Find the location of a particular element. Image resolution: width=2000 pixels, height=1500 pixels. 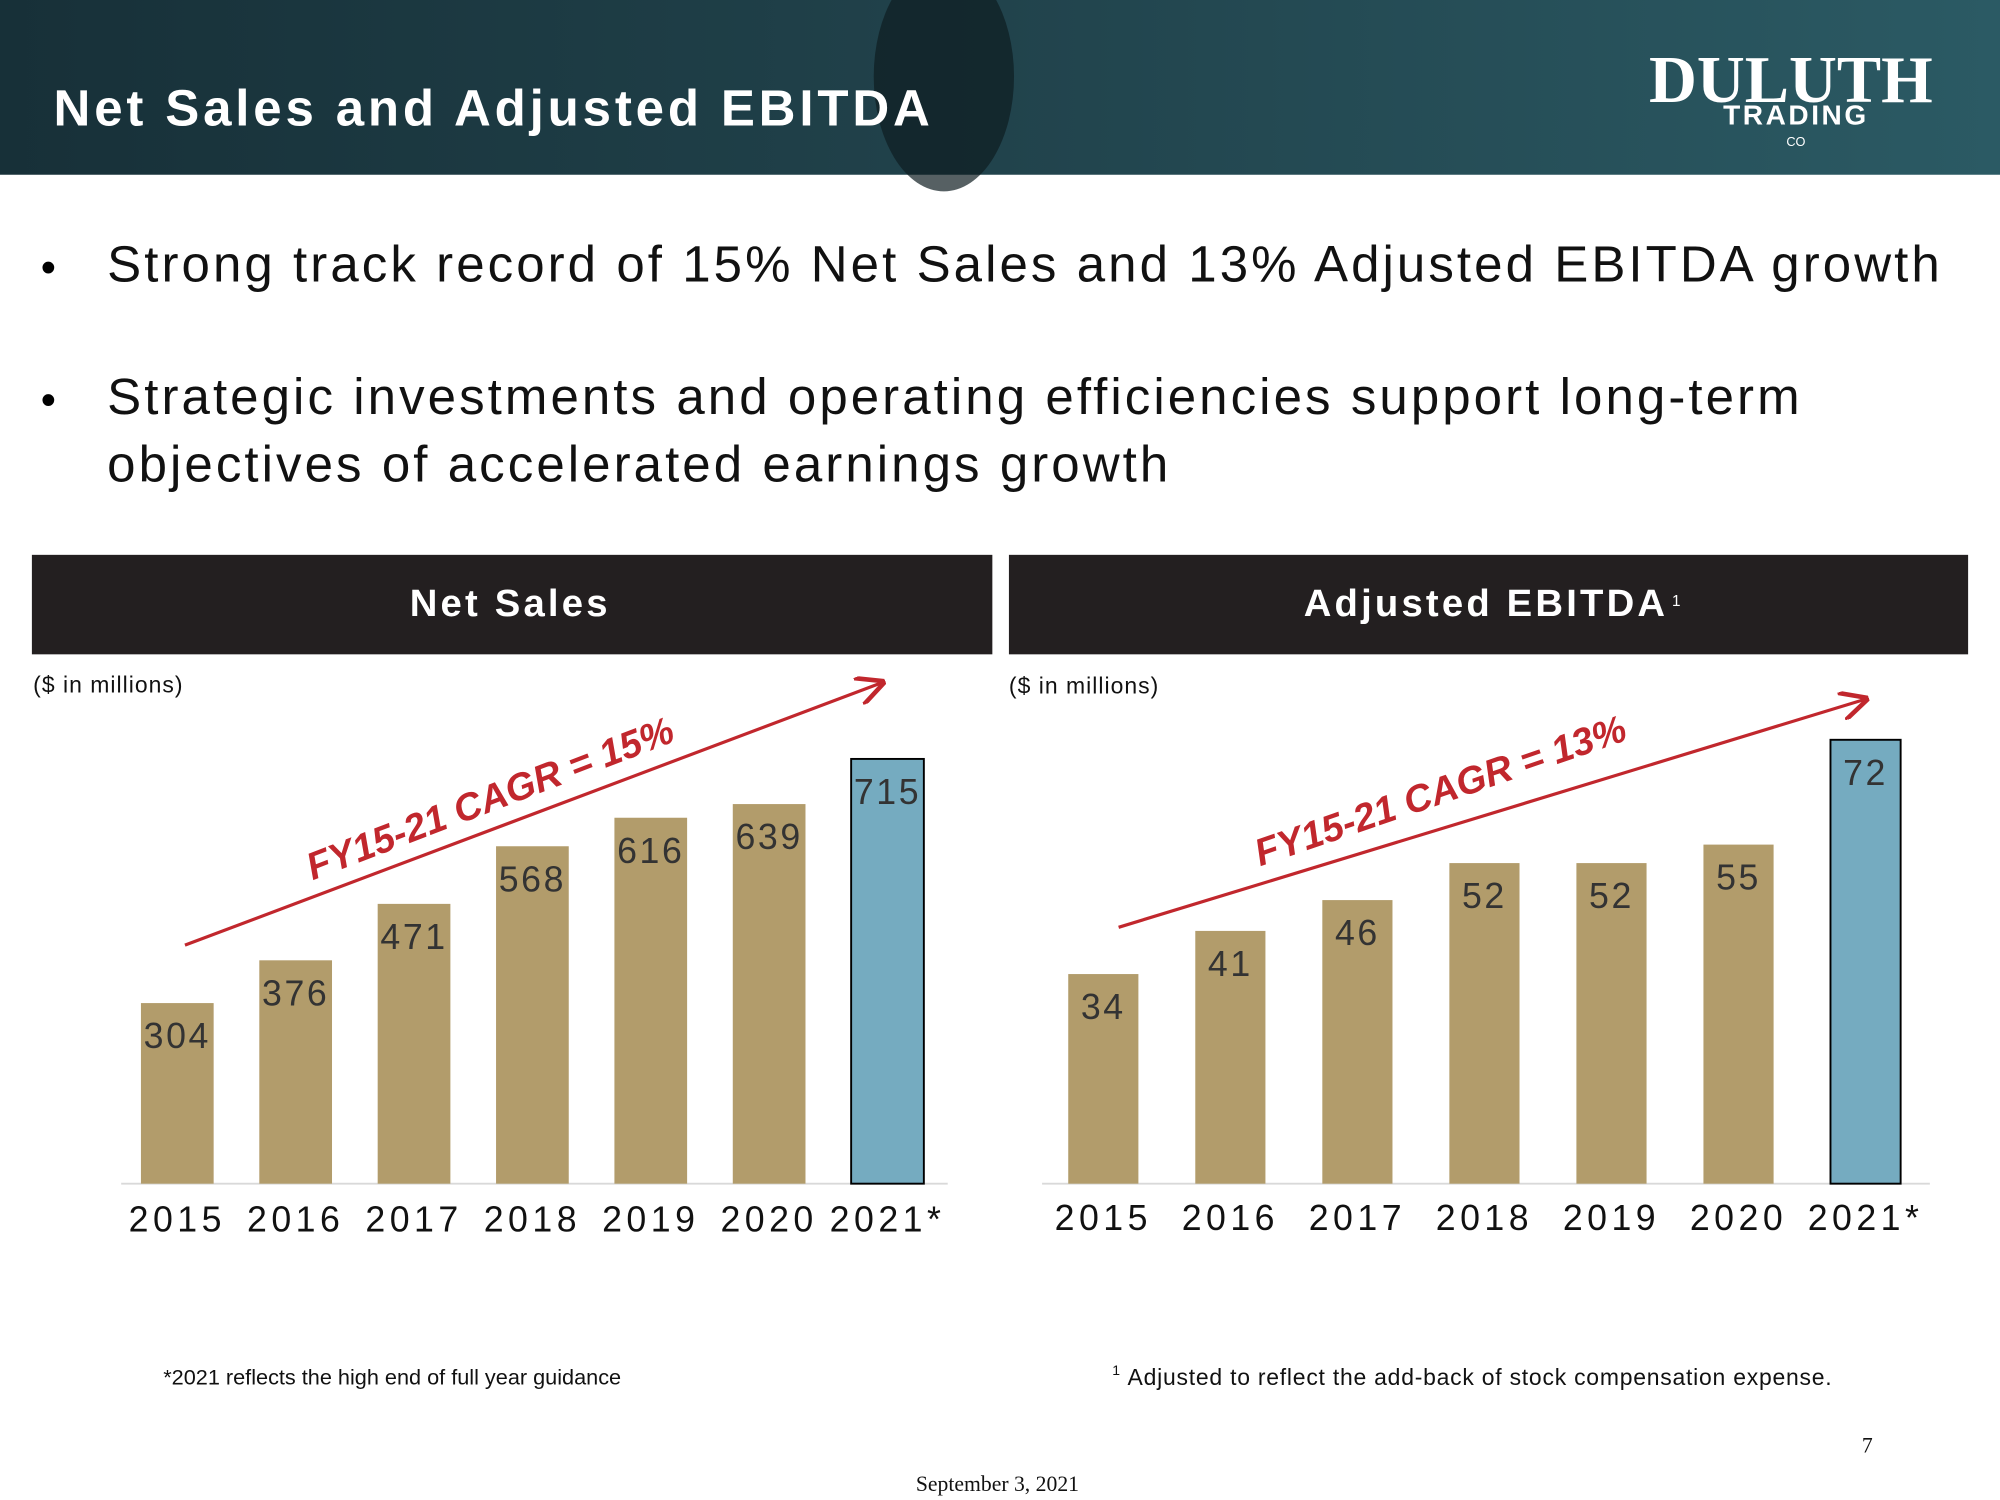

value-label: 639 is located at coordinates (769, 837).